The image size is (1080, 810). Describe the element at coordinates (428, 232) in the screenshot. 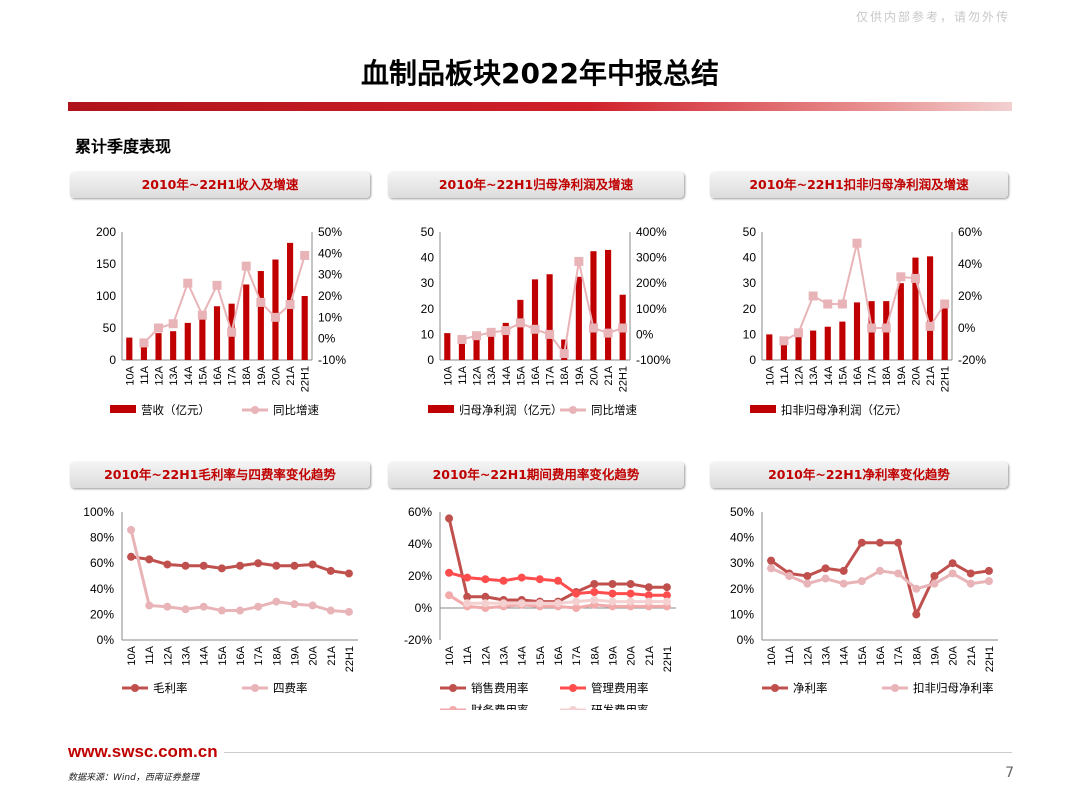

I see `y-tick-label: 50` at that location.